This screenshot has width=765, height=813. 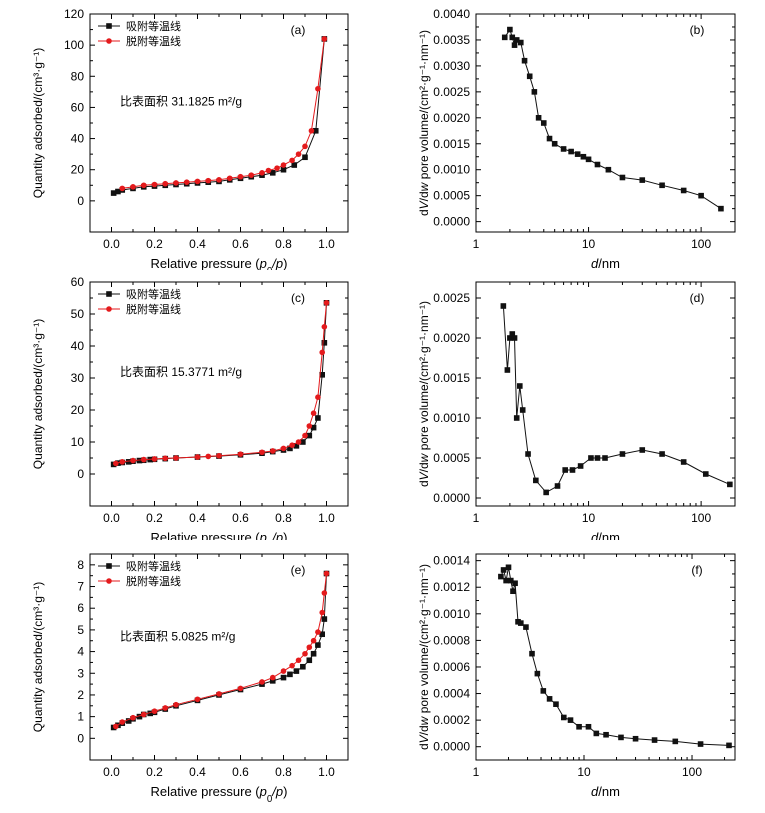 What do you see at coordinates (80, 695) in the screenshot?
I see `y-tick-label: 2` at bounding box center [80, 695].